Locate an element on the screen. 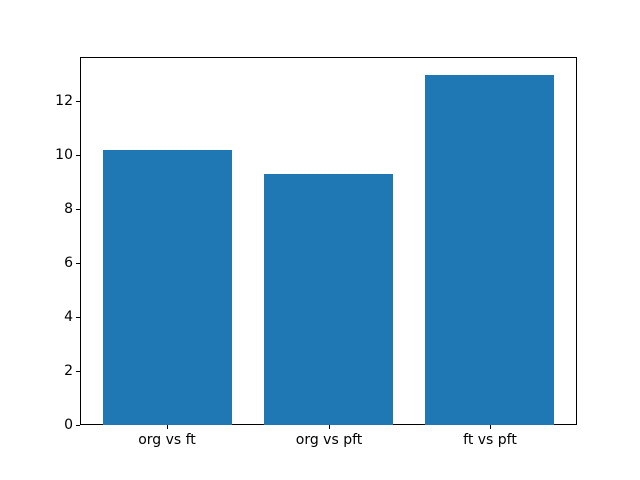 This screenshot has width=640, height=480. y-tick-label: 2 is located at coordinates (68, 371).